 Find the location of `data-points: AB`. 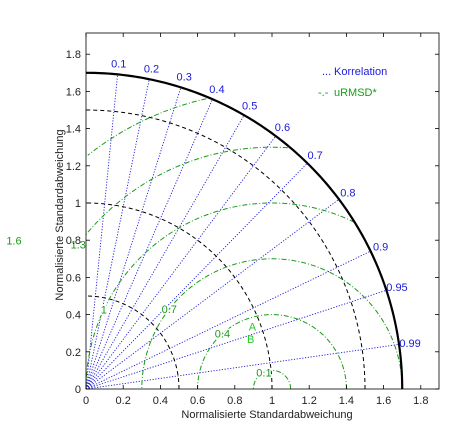

data-points: AB is located at coordinates (252, 334).